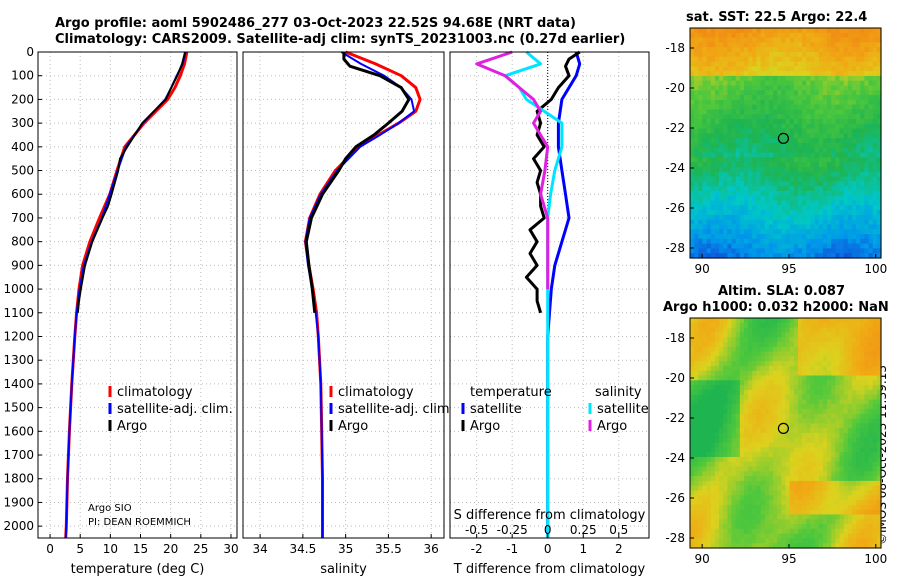 Image resolution: width=900 pixels, height=580 pixels. Describe the element at coordinates (785, 143) in the screenshot. I see `sst-map-frame` at that location.